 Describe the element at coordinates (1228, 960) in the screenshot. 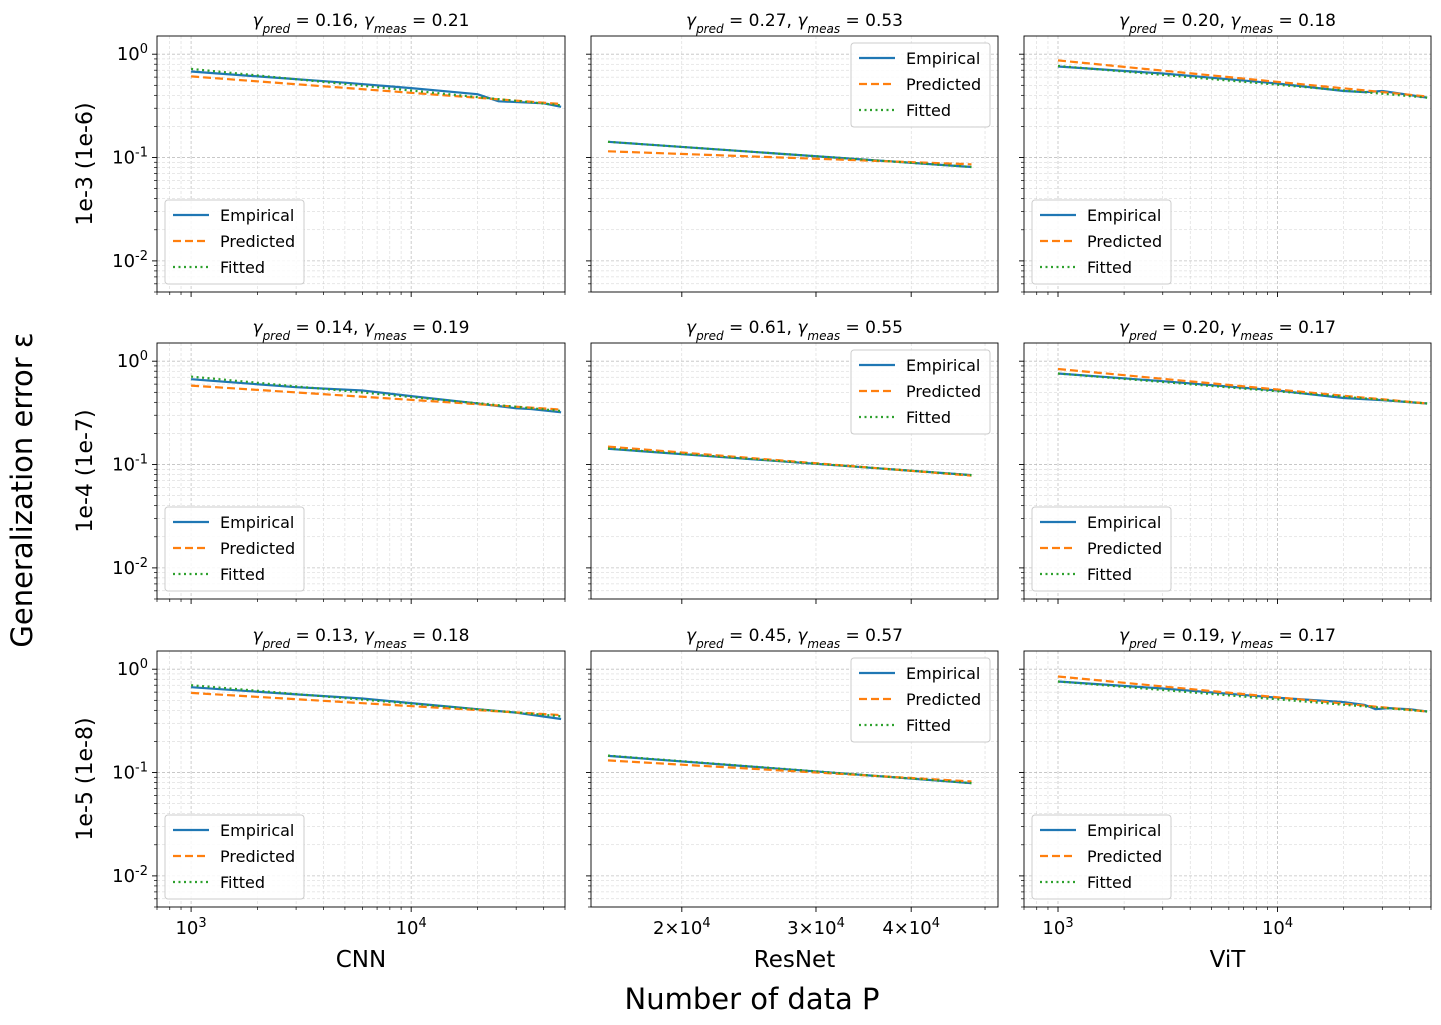

I see `x-axis-label: ViT` at that location.